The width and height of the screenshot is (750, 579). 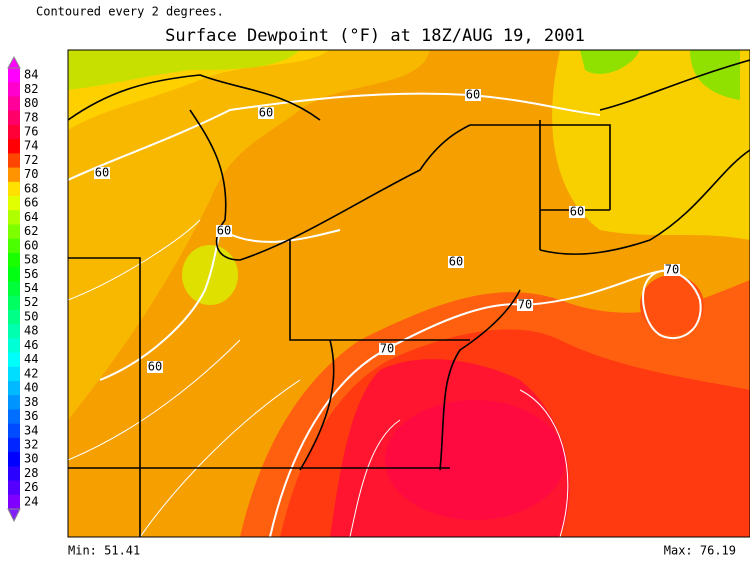 What do you see at coordinates (31, 260) in the screenshot?
I see `colorbar-label: 58` at bounding box center [31, 260].